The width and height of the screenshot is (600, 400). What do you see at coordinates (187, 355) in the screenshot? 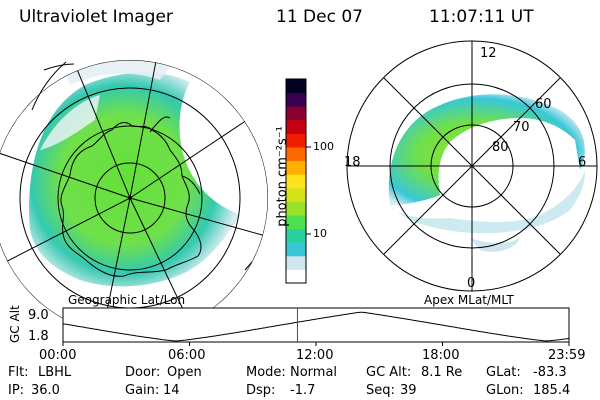
I see `alt-xtick-6: 06:00` at bounding box center [187, 355].